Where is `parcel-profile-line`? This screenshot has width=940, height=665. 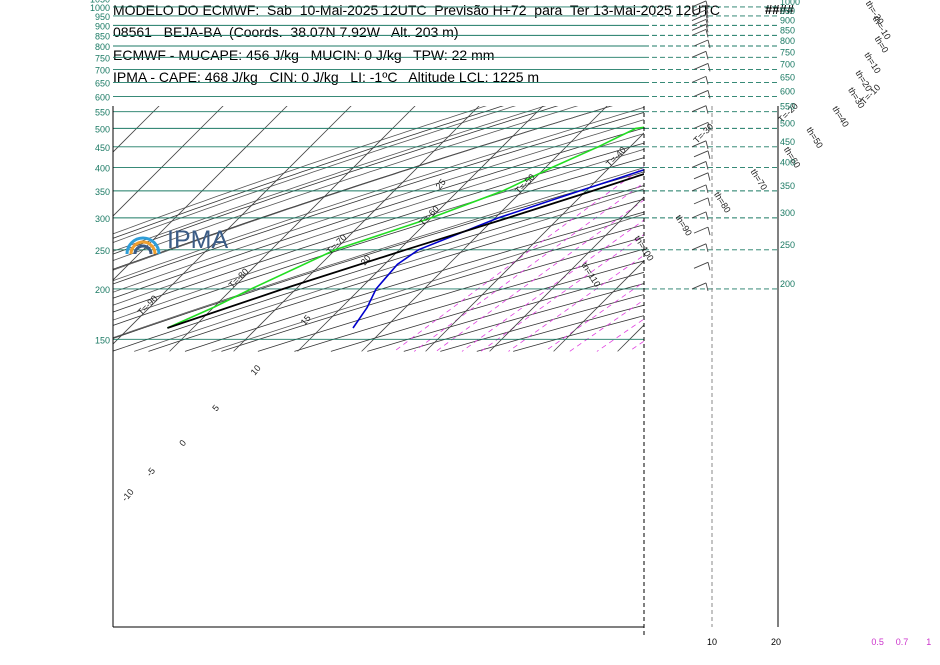
parcel-profile-line is located at coordinates (405, 251).